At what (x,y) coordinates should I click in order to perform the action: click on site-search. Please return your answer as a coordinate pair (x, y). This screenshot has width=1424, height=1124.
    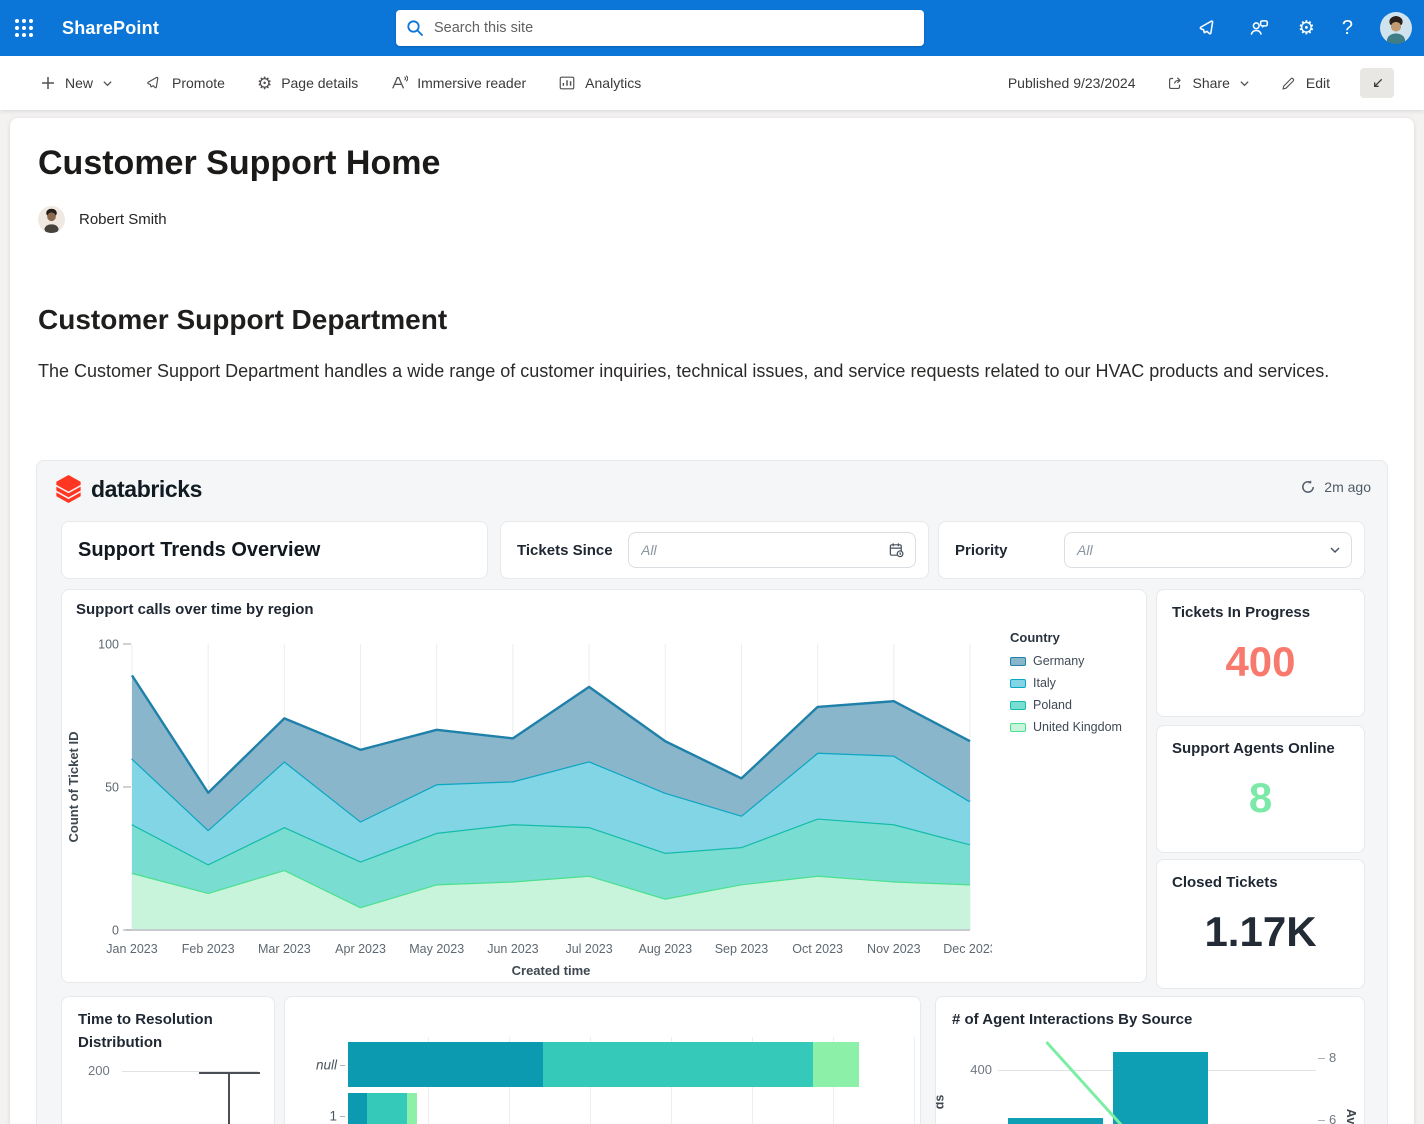
    Looking at the image, I should click on (660, 28).